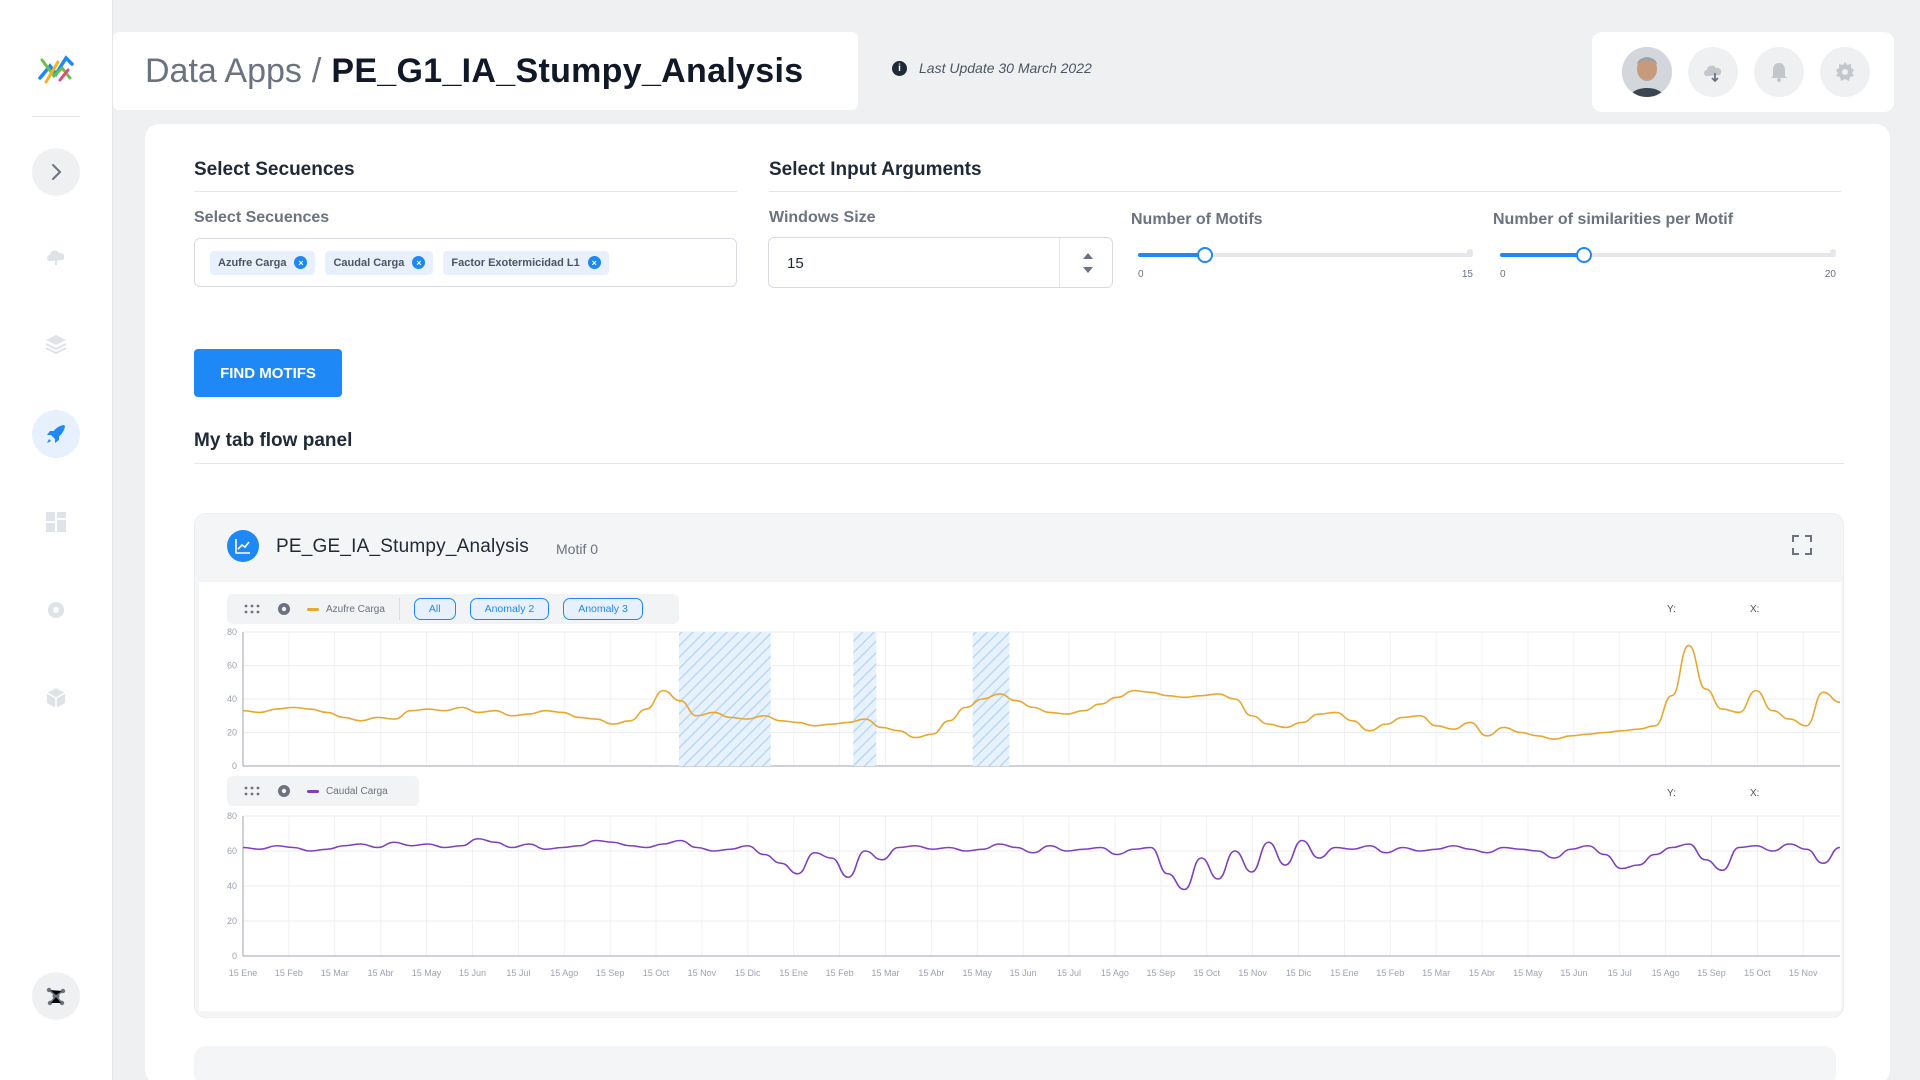 This screenshot has height=1080, width=1920. I want to click on slider-min-label: 0, so click(1141, 274).